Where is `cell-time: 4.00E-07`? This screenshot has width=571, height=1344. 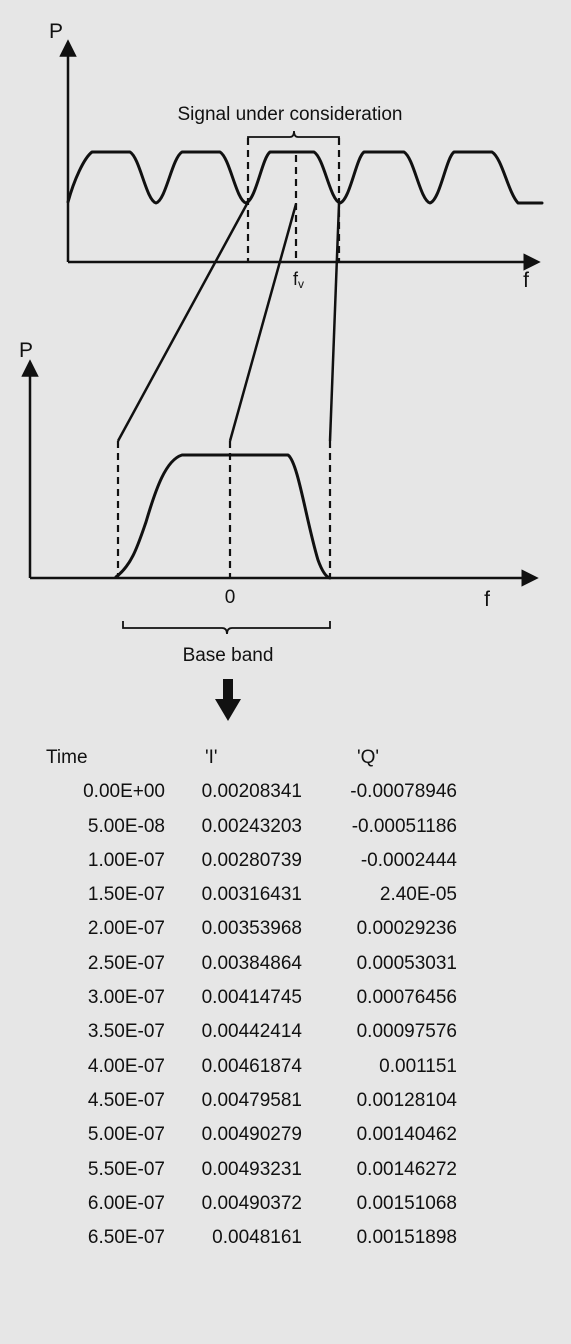 cell-time: 4.00E-07 is located at coordinates (126, 1066).